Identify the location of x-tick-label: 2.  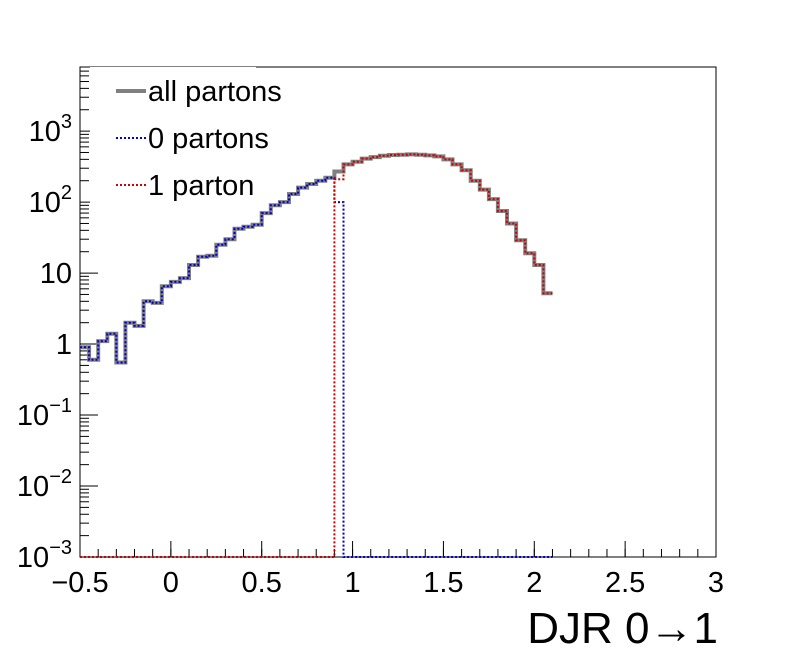
(534, 583).